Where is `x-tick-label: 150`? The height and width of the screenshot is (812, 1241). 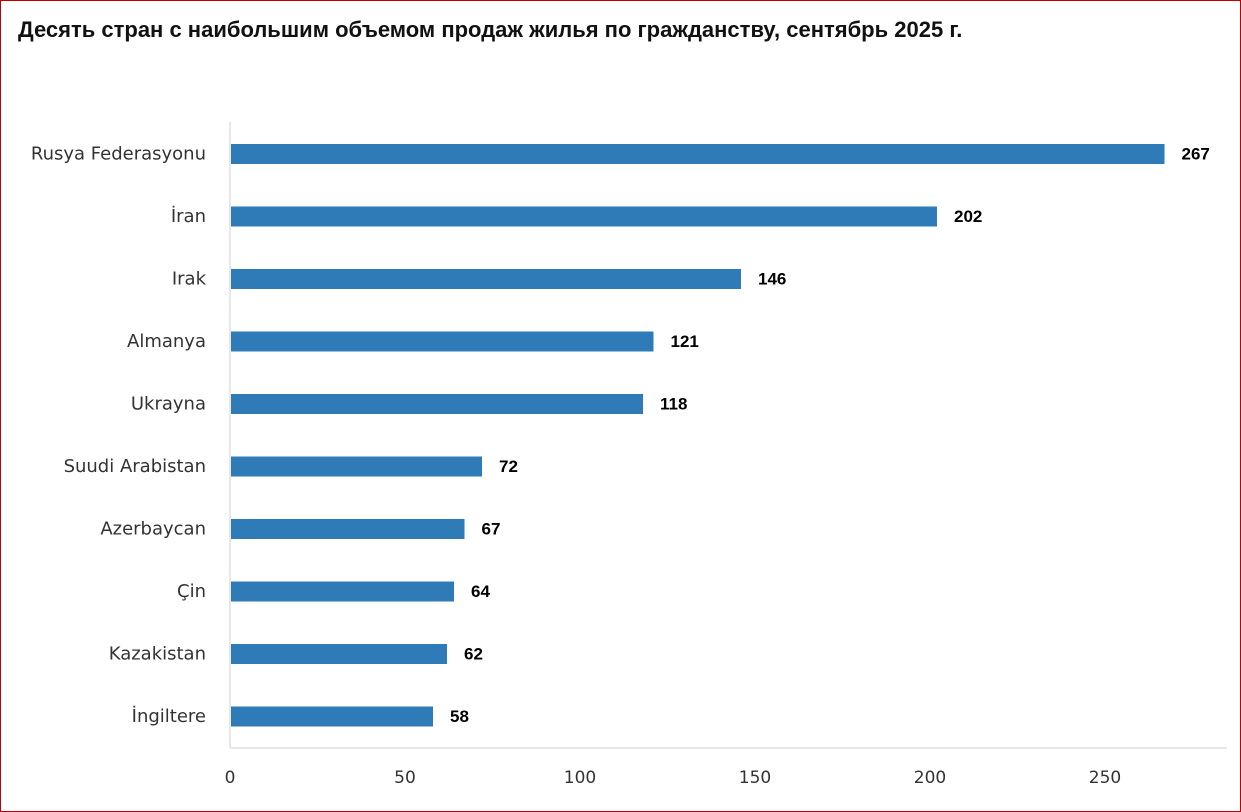 x-tick-label: 150 is located at coordinates (755, 778).